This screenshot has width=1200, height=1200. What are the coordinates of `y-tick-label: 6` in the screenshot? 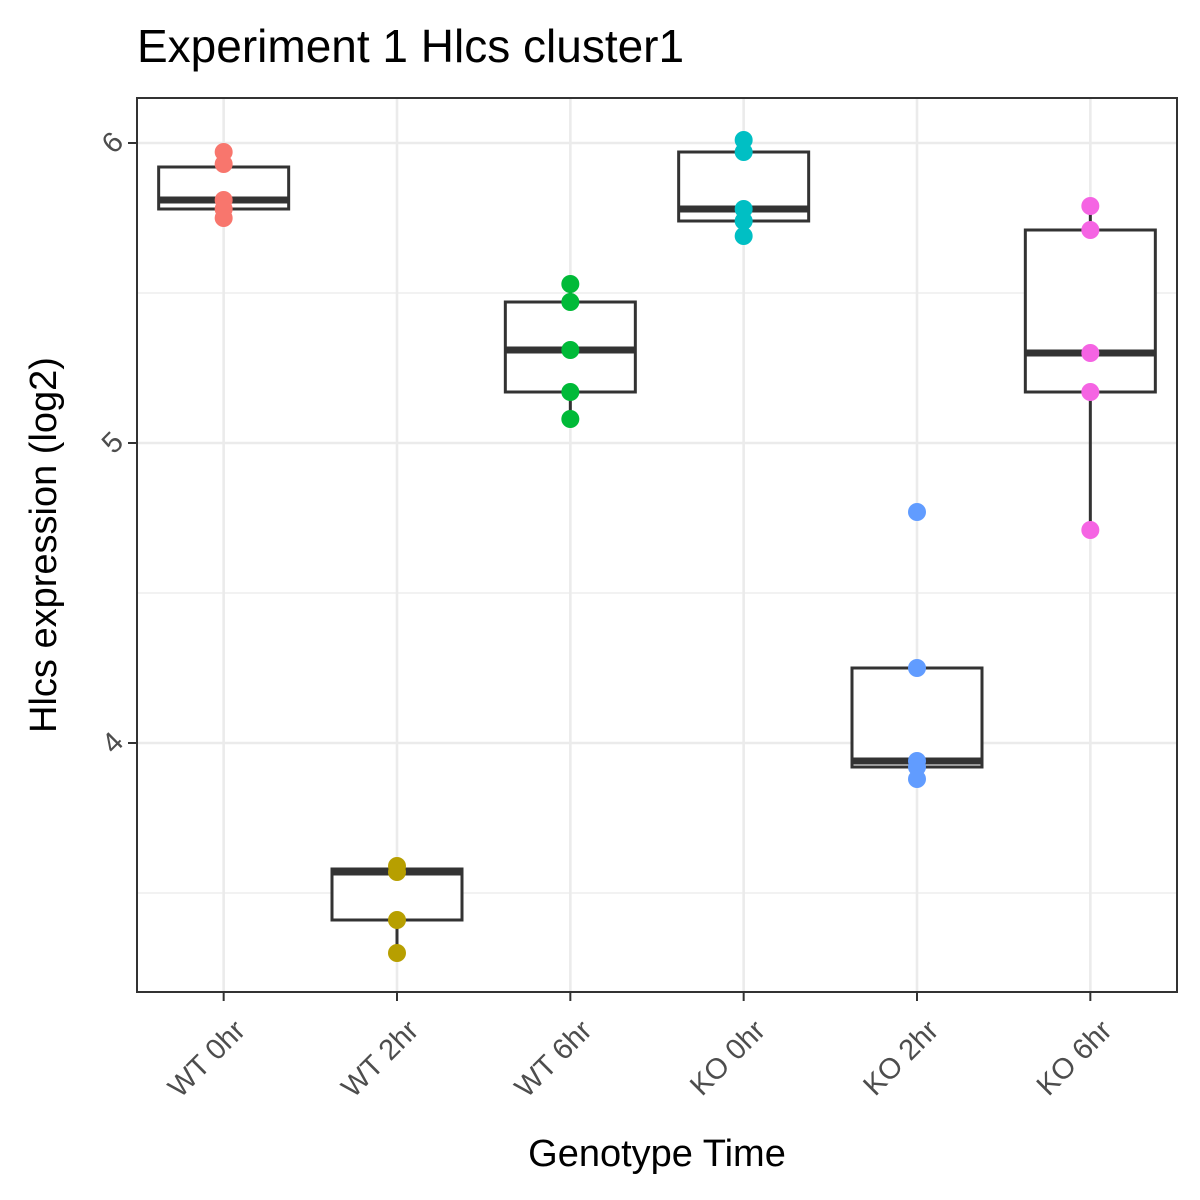 It's located at (113, 143).